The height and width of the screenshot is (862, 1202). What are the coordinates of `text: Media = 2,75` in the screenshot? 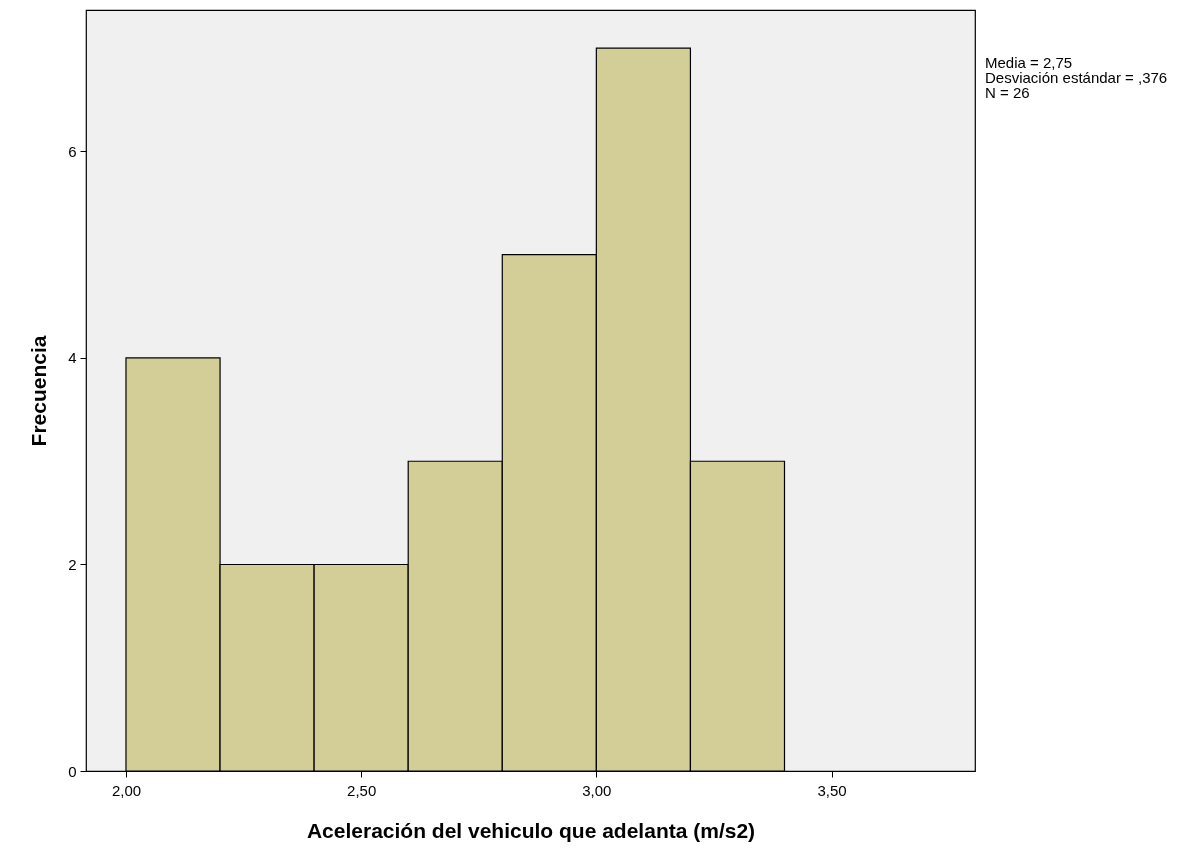 It's located at (1029, 62).